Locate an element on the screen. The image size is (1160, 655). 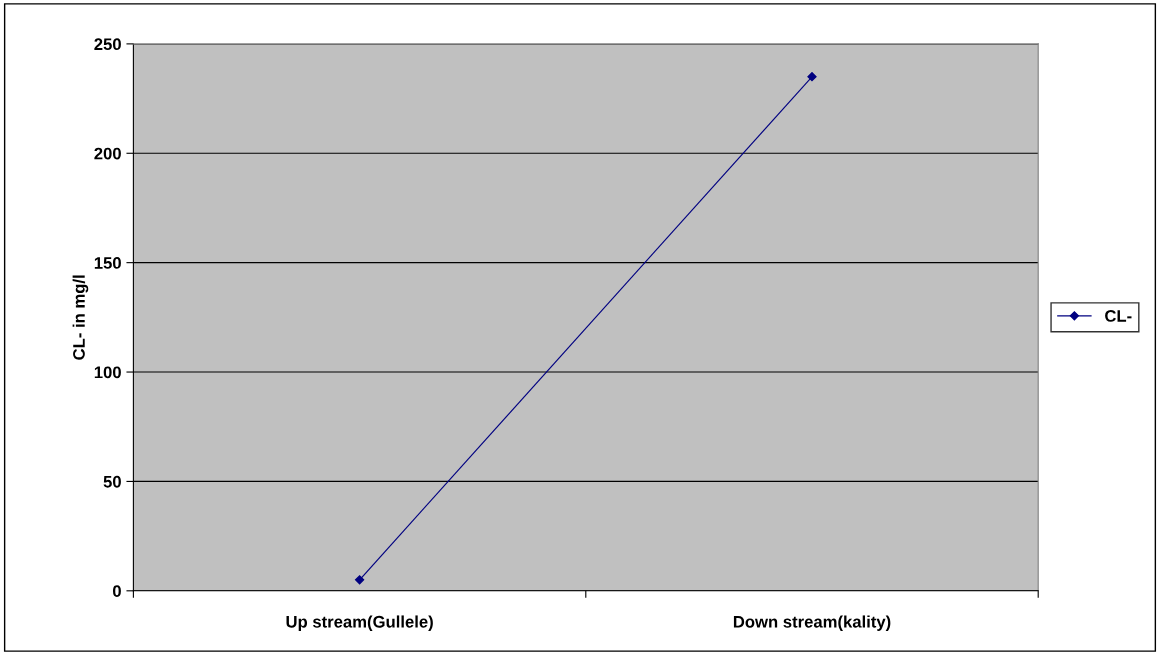
x-tick-label: Down stream(kality) is located at coordinates (812, 623).